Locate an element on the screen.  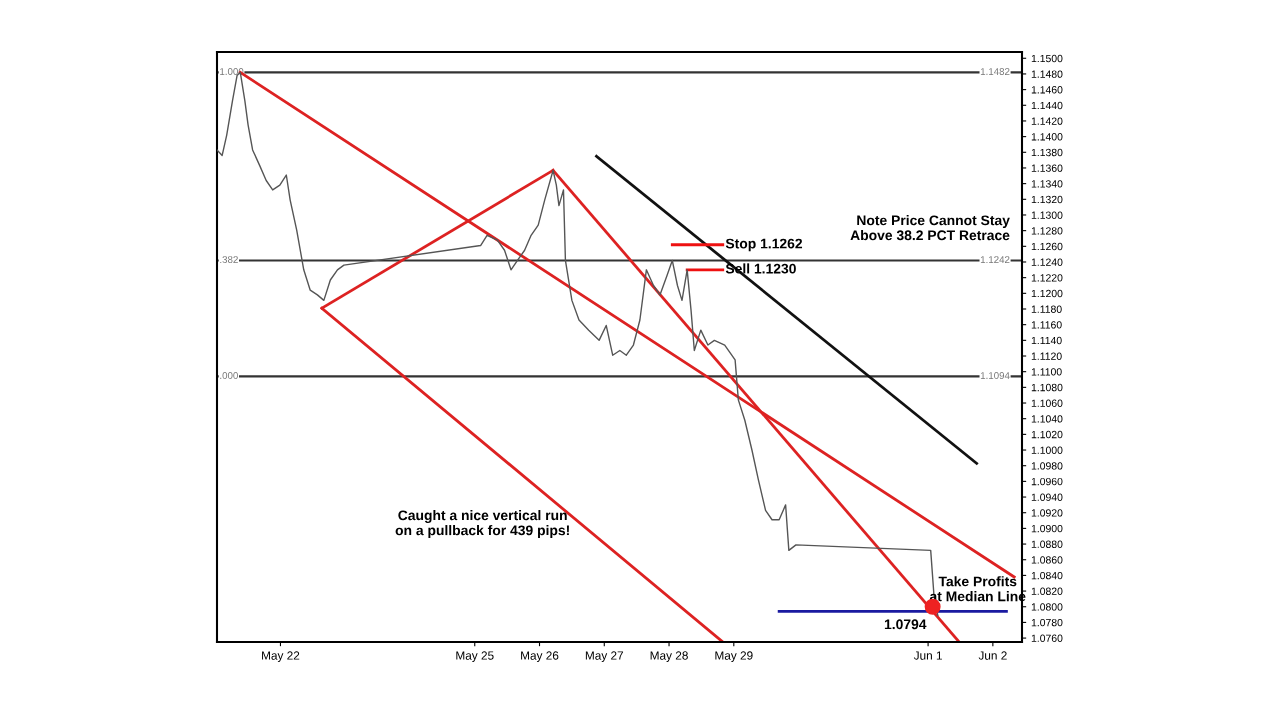
y-tick-label: 1.1160 is located at coordinates (1046, 325).